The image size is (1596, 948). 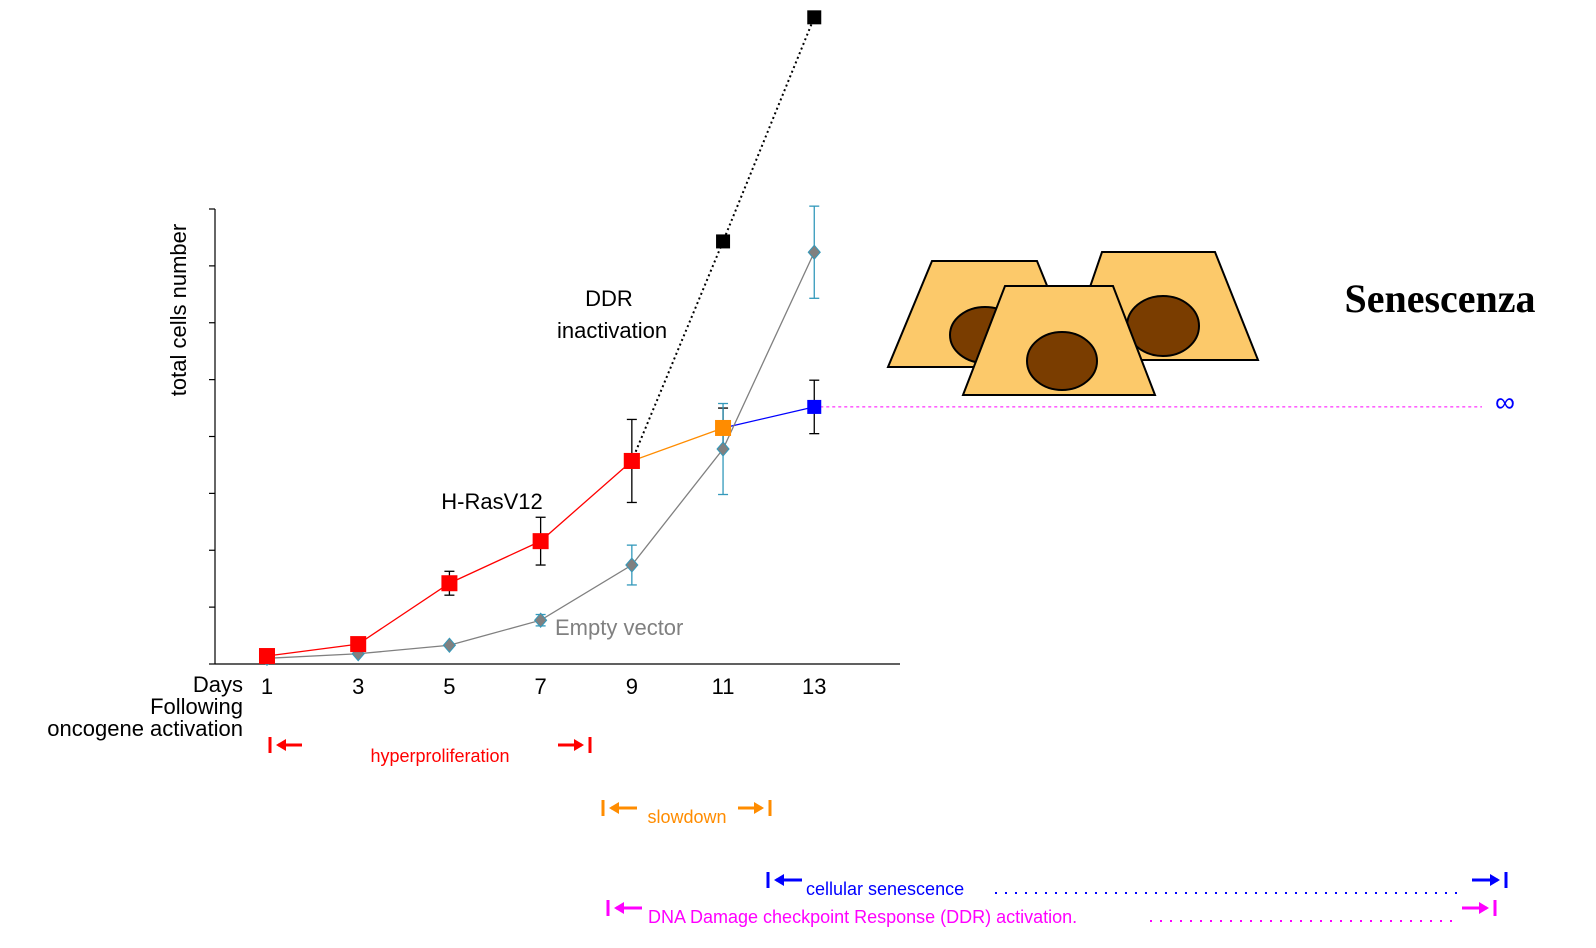 What do you see at coordinates (491, 501) in the screenshot?
I see `series-label: H-RasV12` at bounding box center [491, 501].